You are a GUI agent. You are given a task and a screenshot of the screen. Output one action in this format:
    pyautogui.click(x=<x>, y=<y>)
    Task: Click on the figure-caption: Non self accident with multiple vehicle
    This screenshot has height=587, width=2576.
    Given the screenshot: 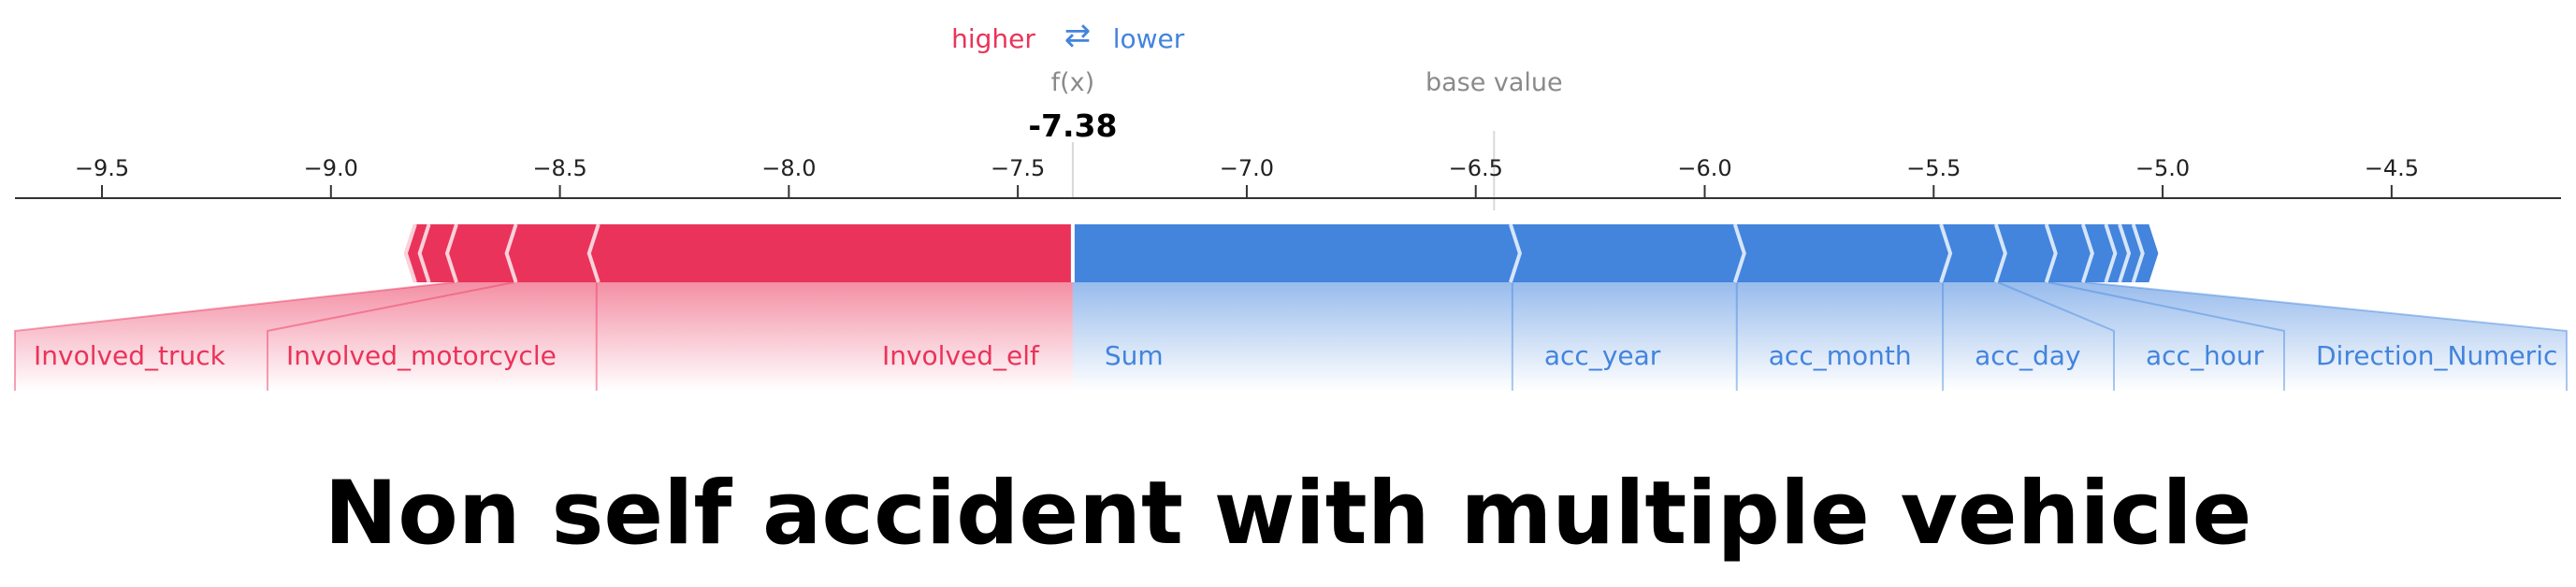 What is the action you would take?
    pyautogui.click(x=1288, y=514)
    